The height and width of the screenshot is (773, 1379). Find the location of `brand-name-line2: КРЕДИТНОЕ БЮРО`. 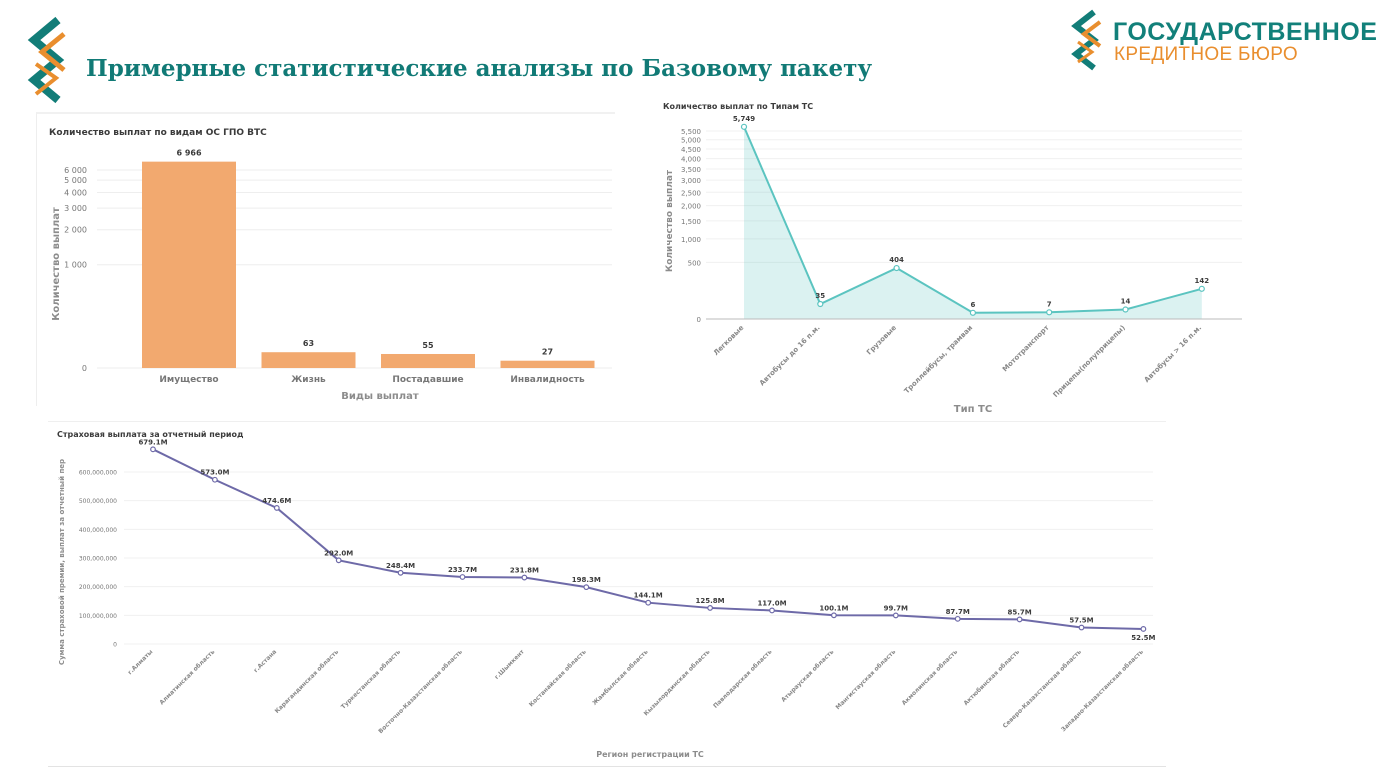

brand-name-line2: КРЕДИТНОЕ БЮРО is located at coordinates (1206, 54).